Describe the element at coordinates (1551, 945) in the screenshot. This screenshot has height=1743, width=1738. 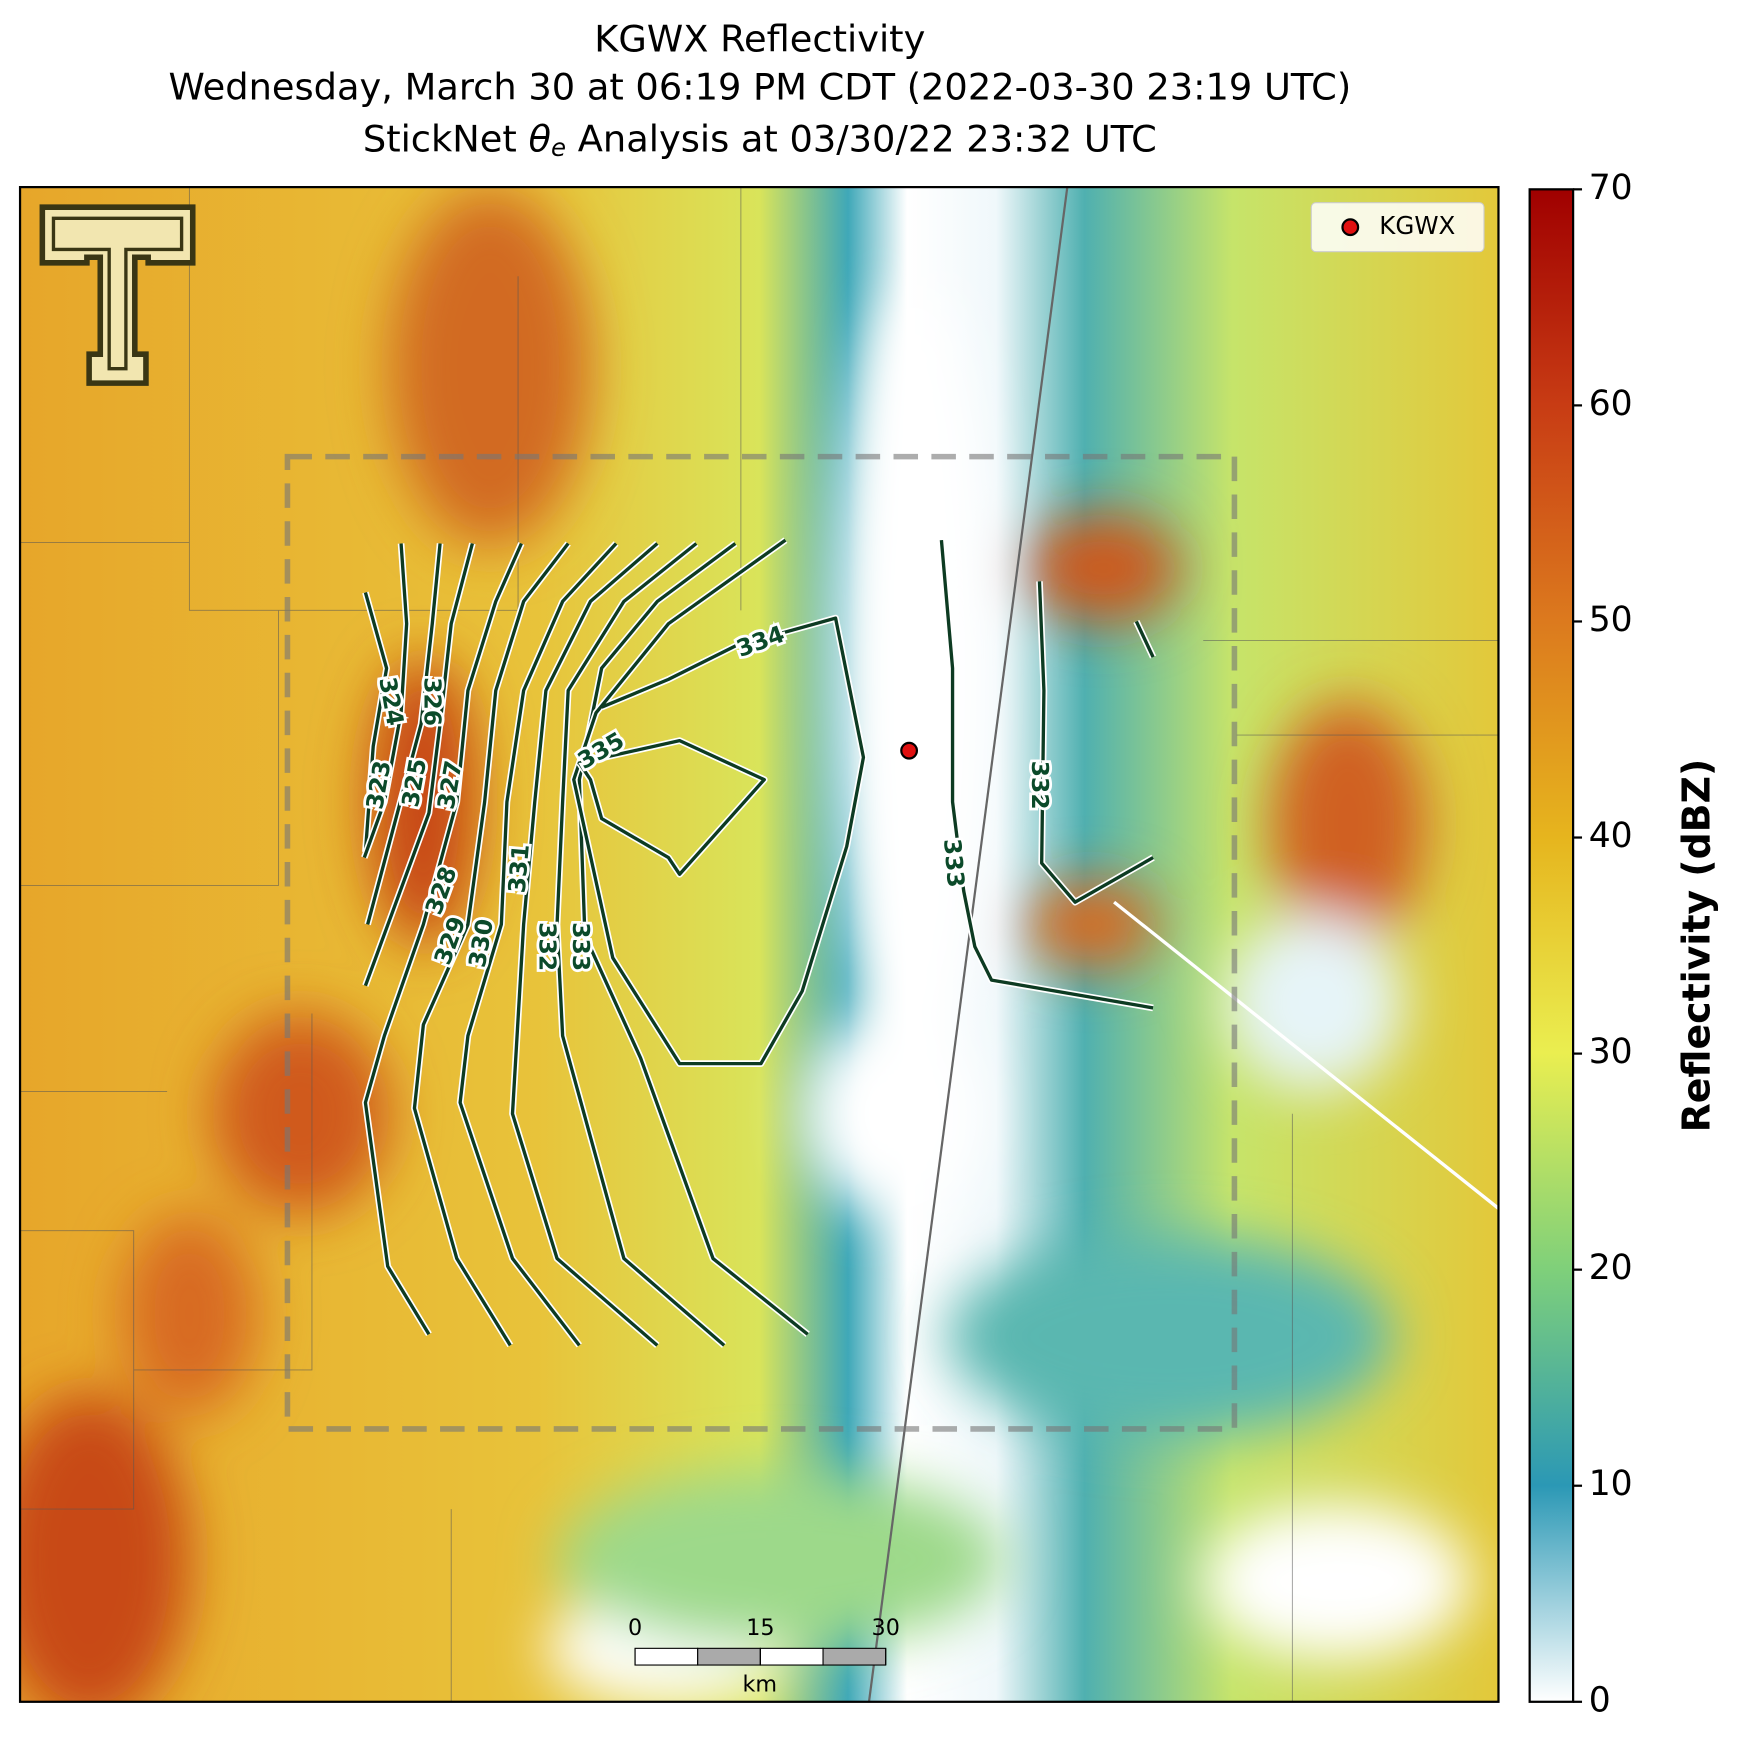
I see `colorbar-ramp` at that location.